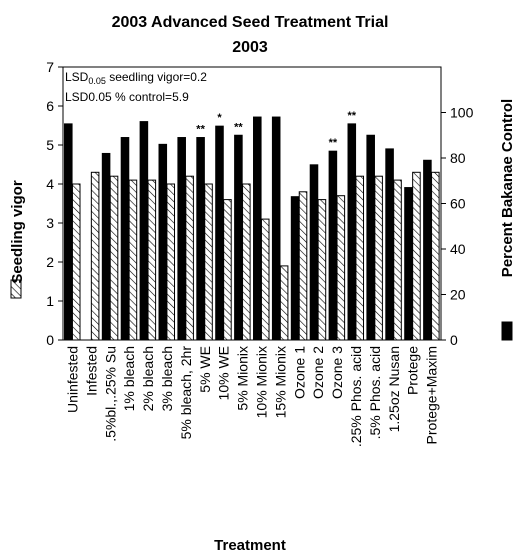 This screenshot has width=517, height=554. I want to click on x-category-label: 3% bleach, so click(167, 378).